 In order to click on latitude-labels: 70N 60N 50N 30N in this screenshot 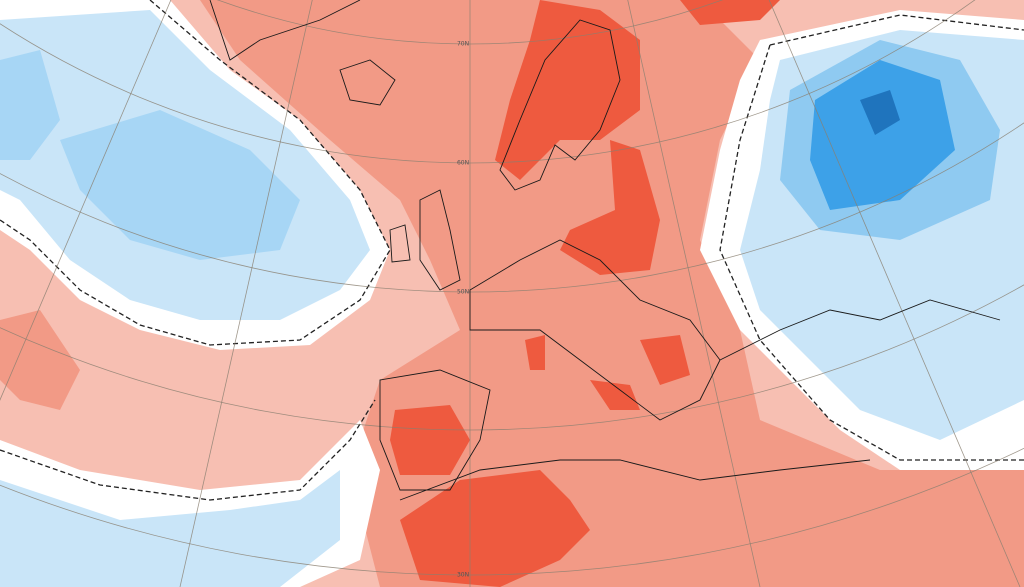, I will do `click(463, 310)`.